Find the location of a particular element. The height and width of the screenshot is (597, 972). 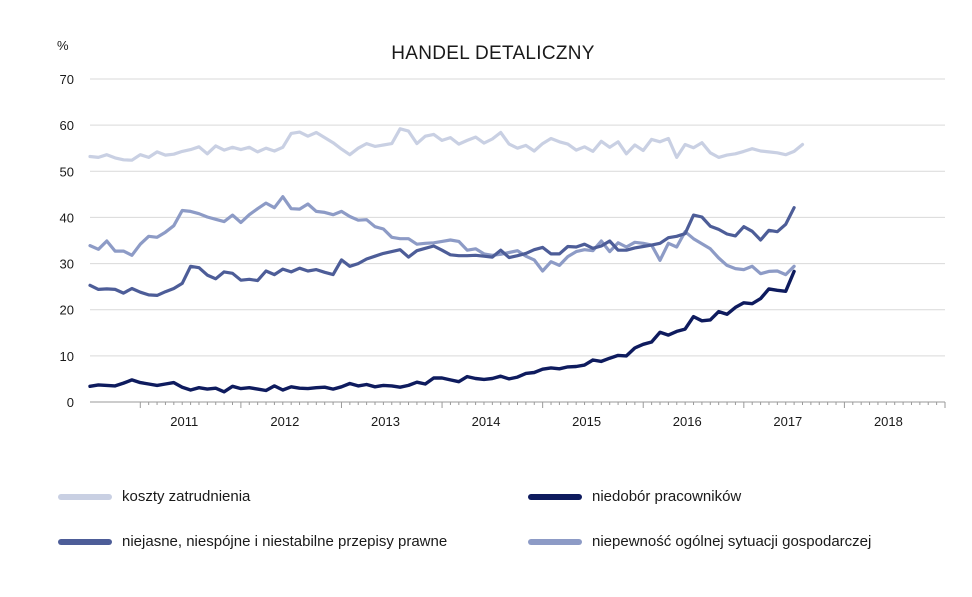

y-tick-label: 0 is located at coordinates (70, 402).